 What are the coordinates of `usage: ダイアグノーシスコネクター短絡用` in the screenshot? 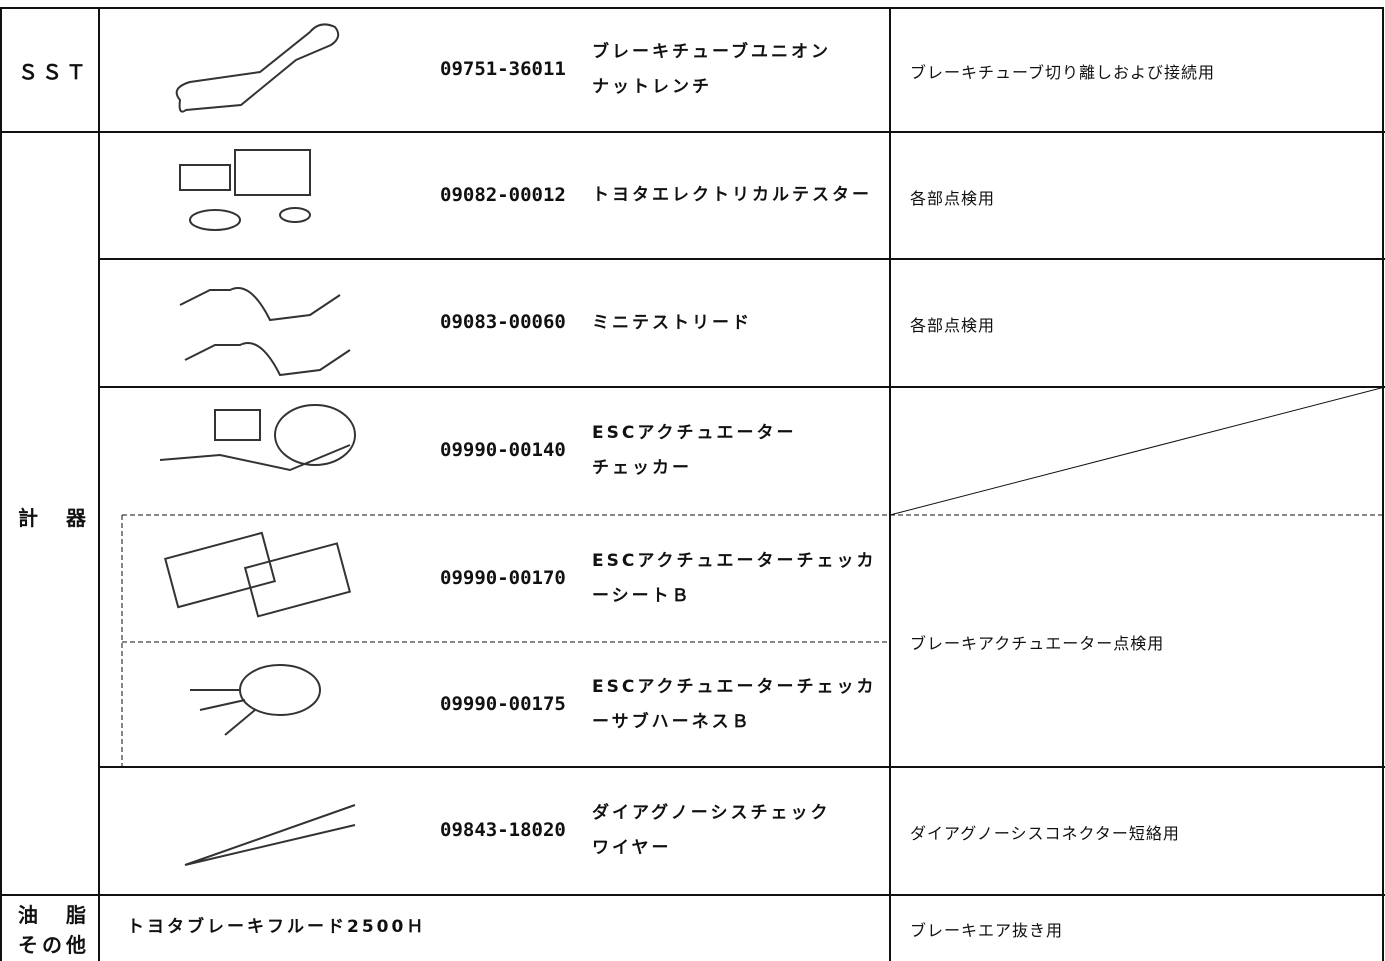 It's located at (1045, 833).